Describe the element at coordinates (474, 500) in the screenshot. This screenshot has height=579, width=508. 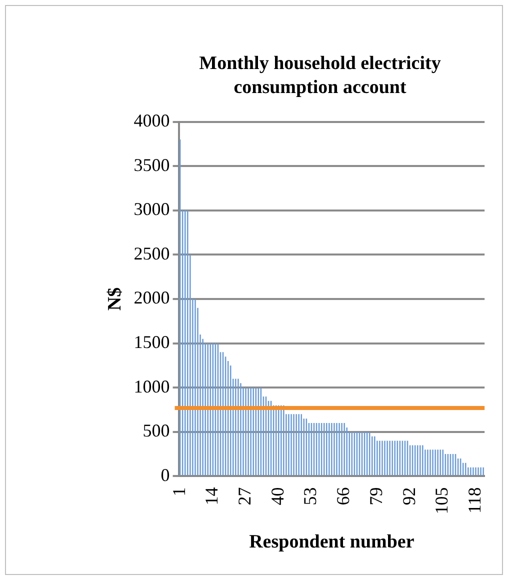
I see `x-tick-label: 118` at that location.